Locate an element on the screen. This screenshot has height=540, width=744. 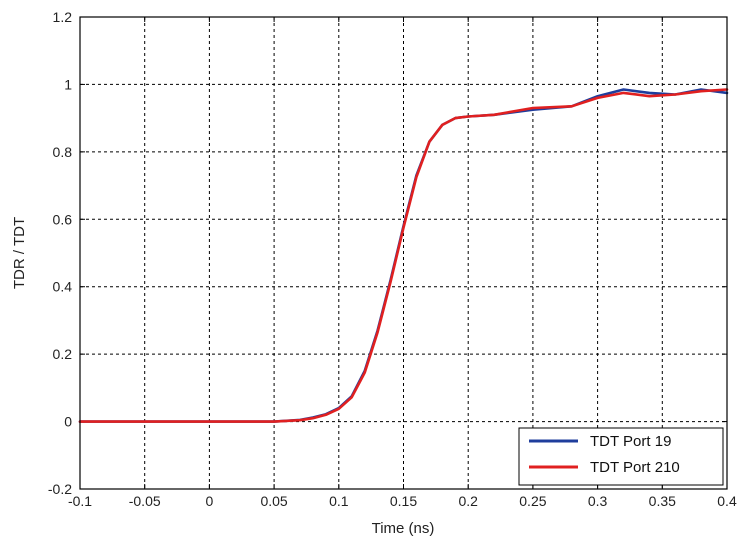
y-tick-label: 1.2 is located at coordinates (63, 17).